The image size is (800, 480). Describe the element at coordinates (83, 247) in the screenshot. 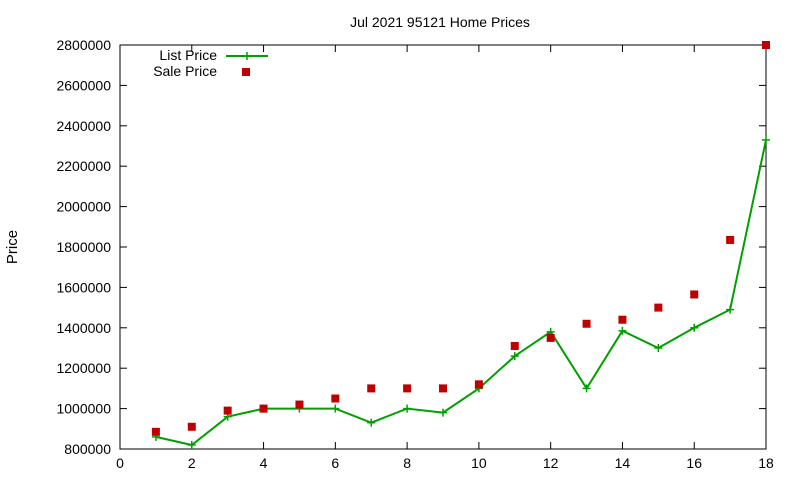

I see `y-tick-label: 1800000` at that location.